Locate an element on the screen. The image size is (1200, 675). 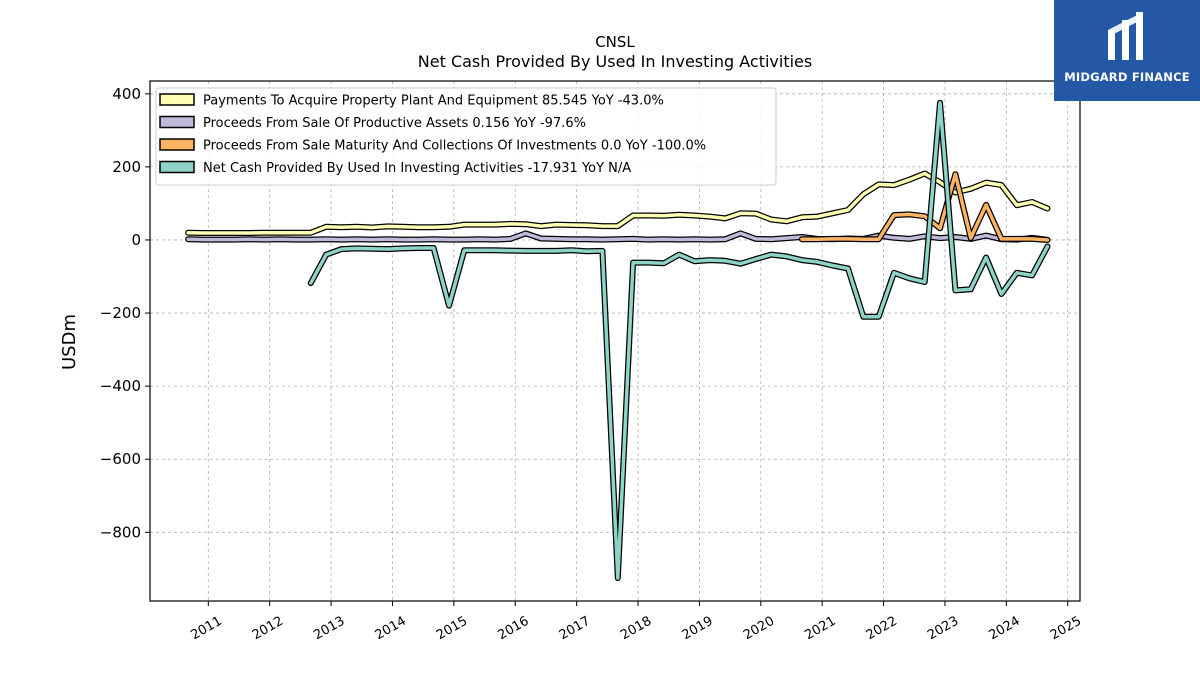
x-tick-label: 2017 is located at coordinates (575, 629).